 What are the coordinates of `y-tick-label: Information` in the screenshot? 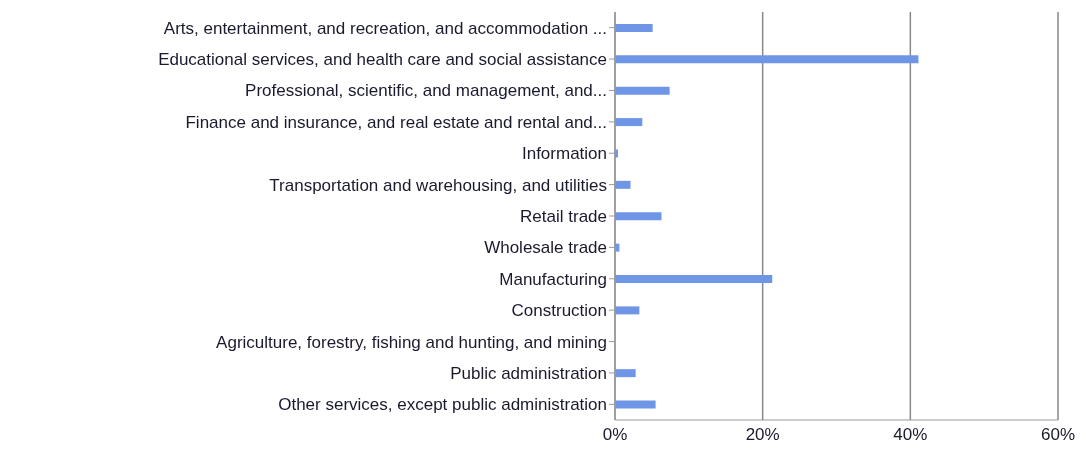 It's located at (564, 154).